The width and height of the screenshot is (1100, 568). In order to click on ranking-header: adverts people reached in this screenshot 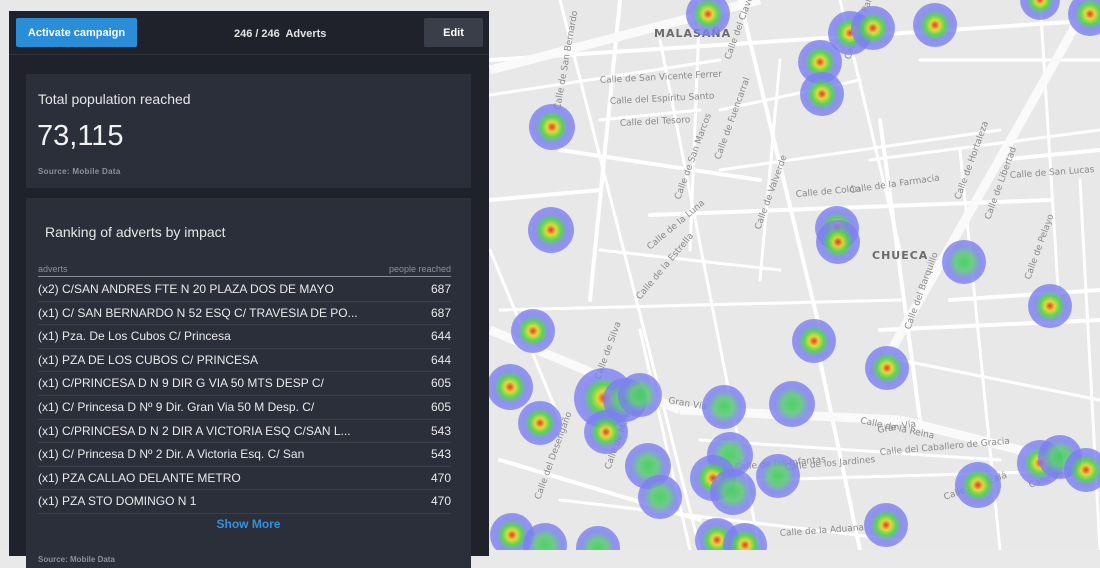, I will do `click(244, 270)`.